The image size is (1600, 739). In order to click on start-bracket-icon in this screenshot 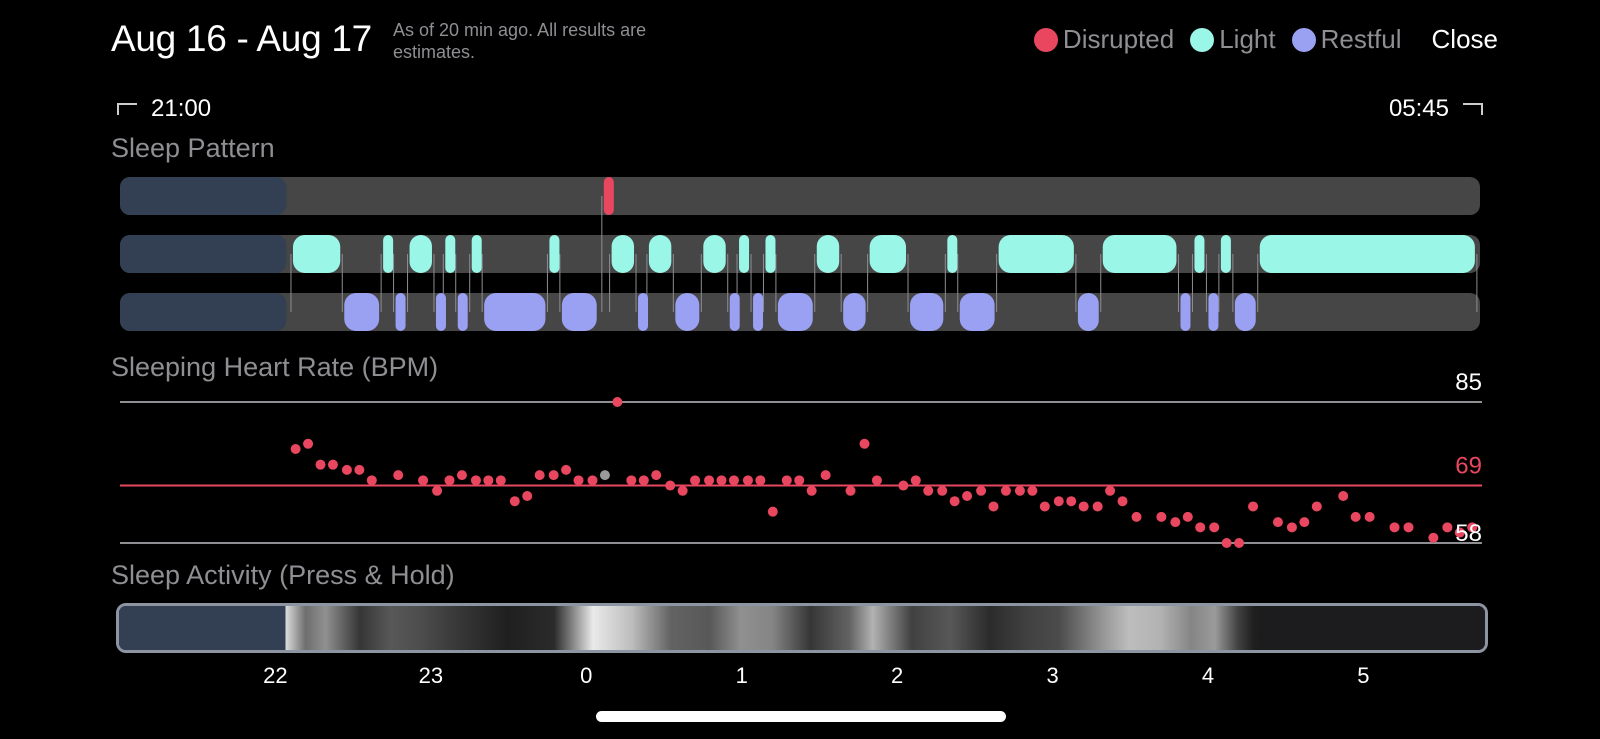, I will do `click(127, 109)`.